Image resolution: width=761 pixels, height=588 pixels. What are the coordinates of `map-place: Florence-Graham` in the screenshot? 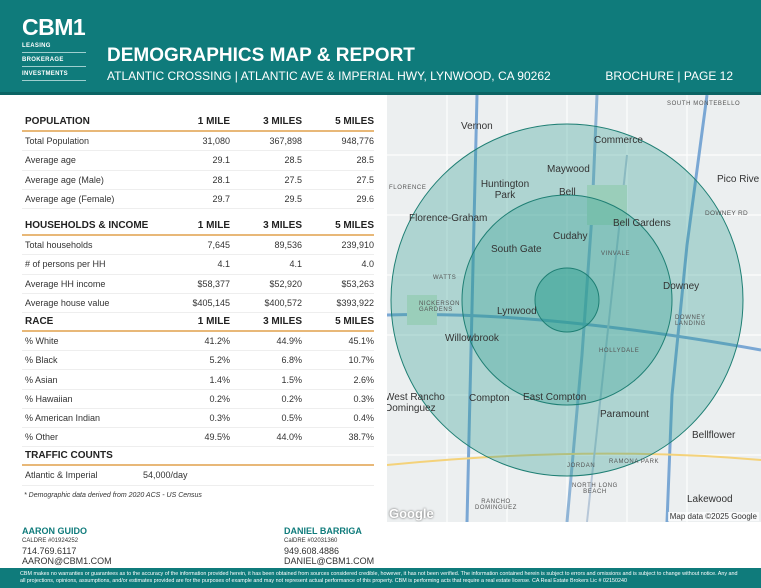 It's located at (448, 218).